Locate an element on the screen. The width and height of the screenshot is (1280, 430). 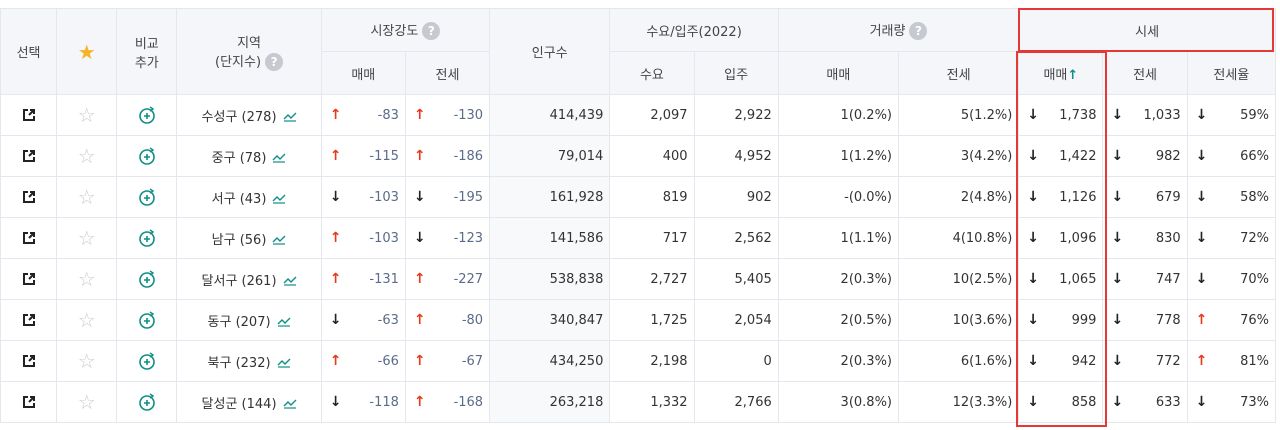
header-region: 지역 (단지수)? is located at coordinates (249, 51).